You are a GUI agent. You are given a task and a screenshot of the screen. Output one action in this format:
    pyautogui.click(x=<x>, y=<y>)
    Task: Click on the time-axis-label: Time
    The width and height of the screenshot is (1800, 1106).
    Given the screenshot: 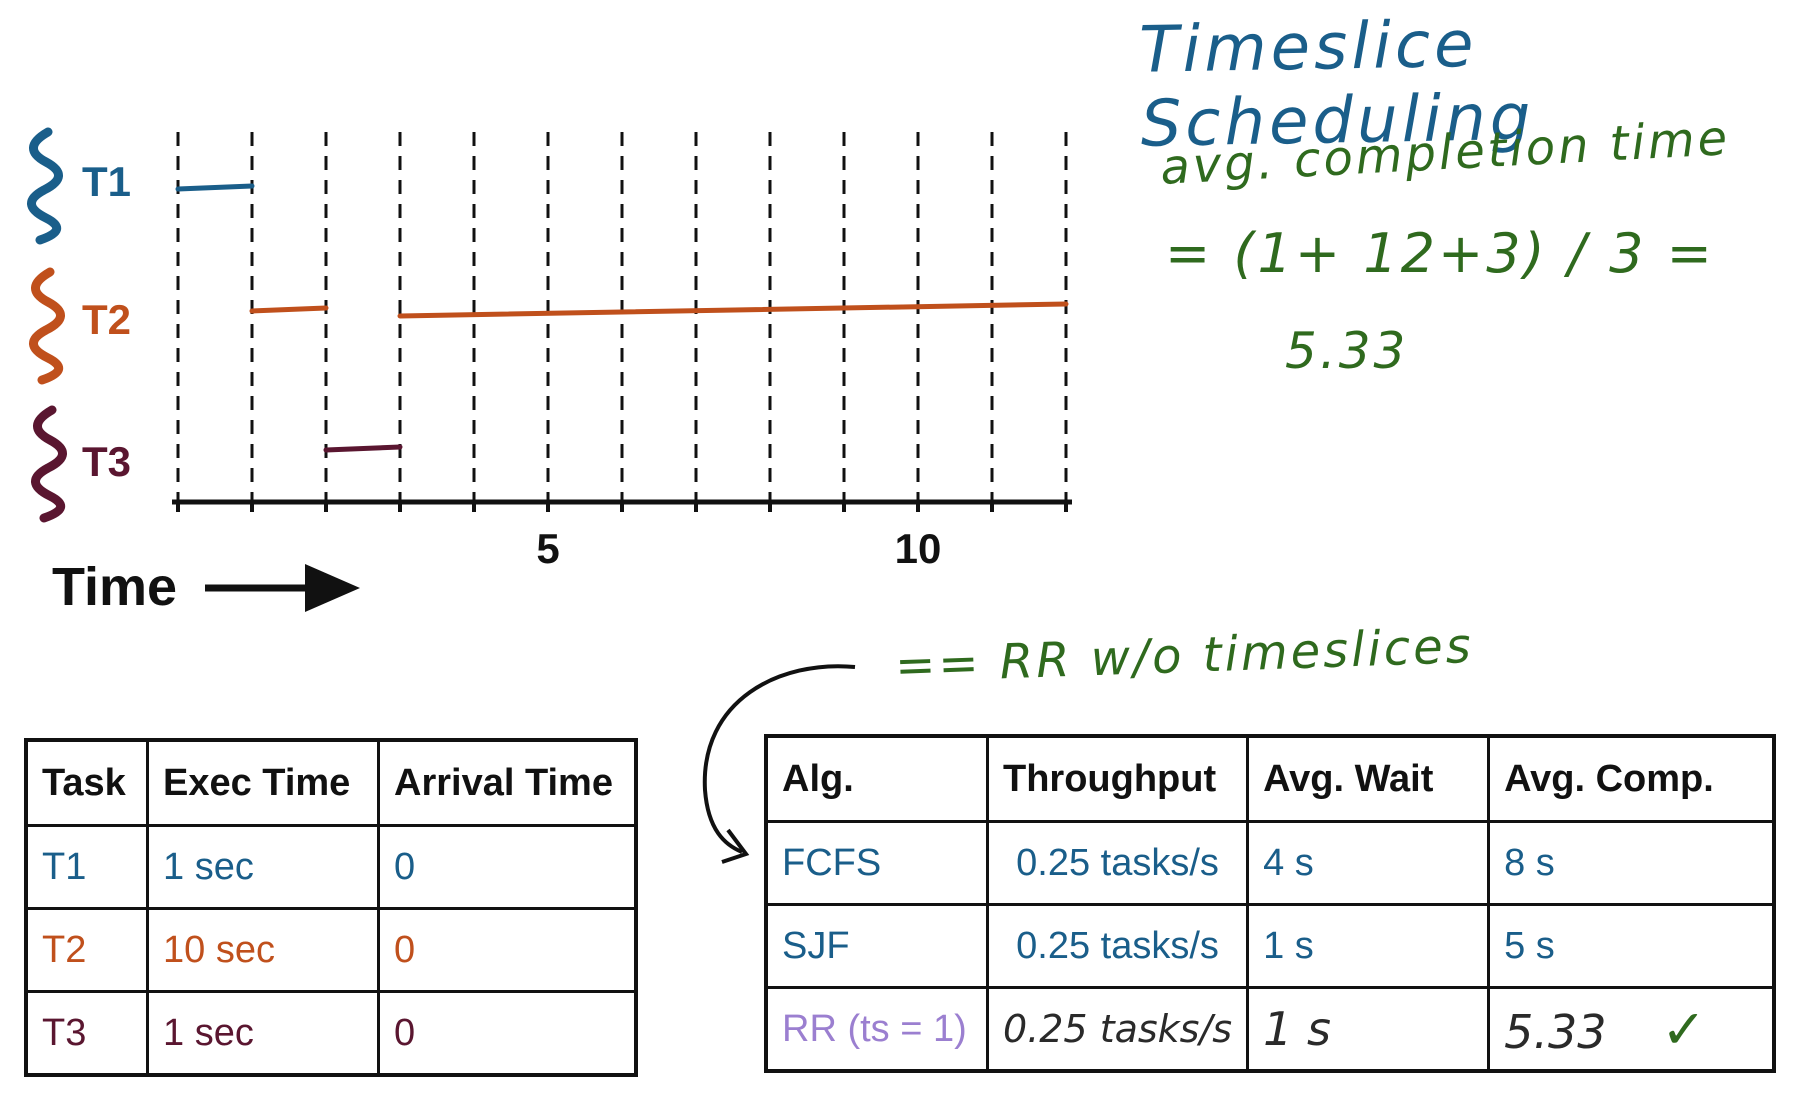 What is the action you would take?
    pyautogui.click(x=115, y=587)
    